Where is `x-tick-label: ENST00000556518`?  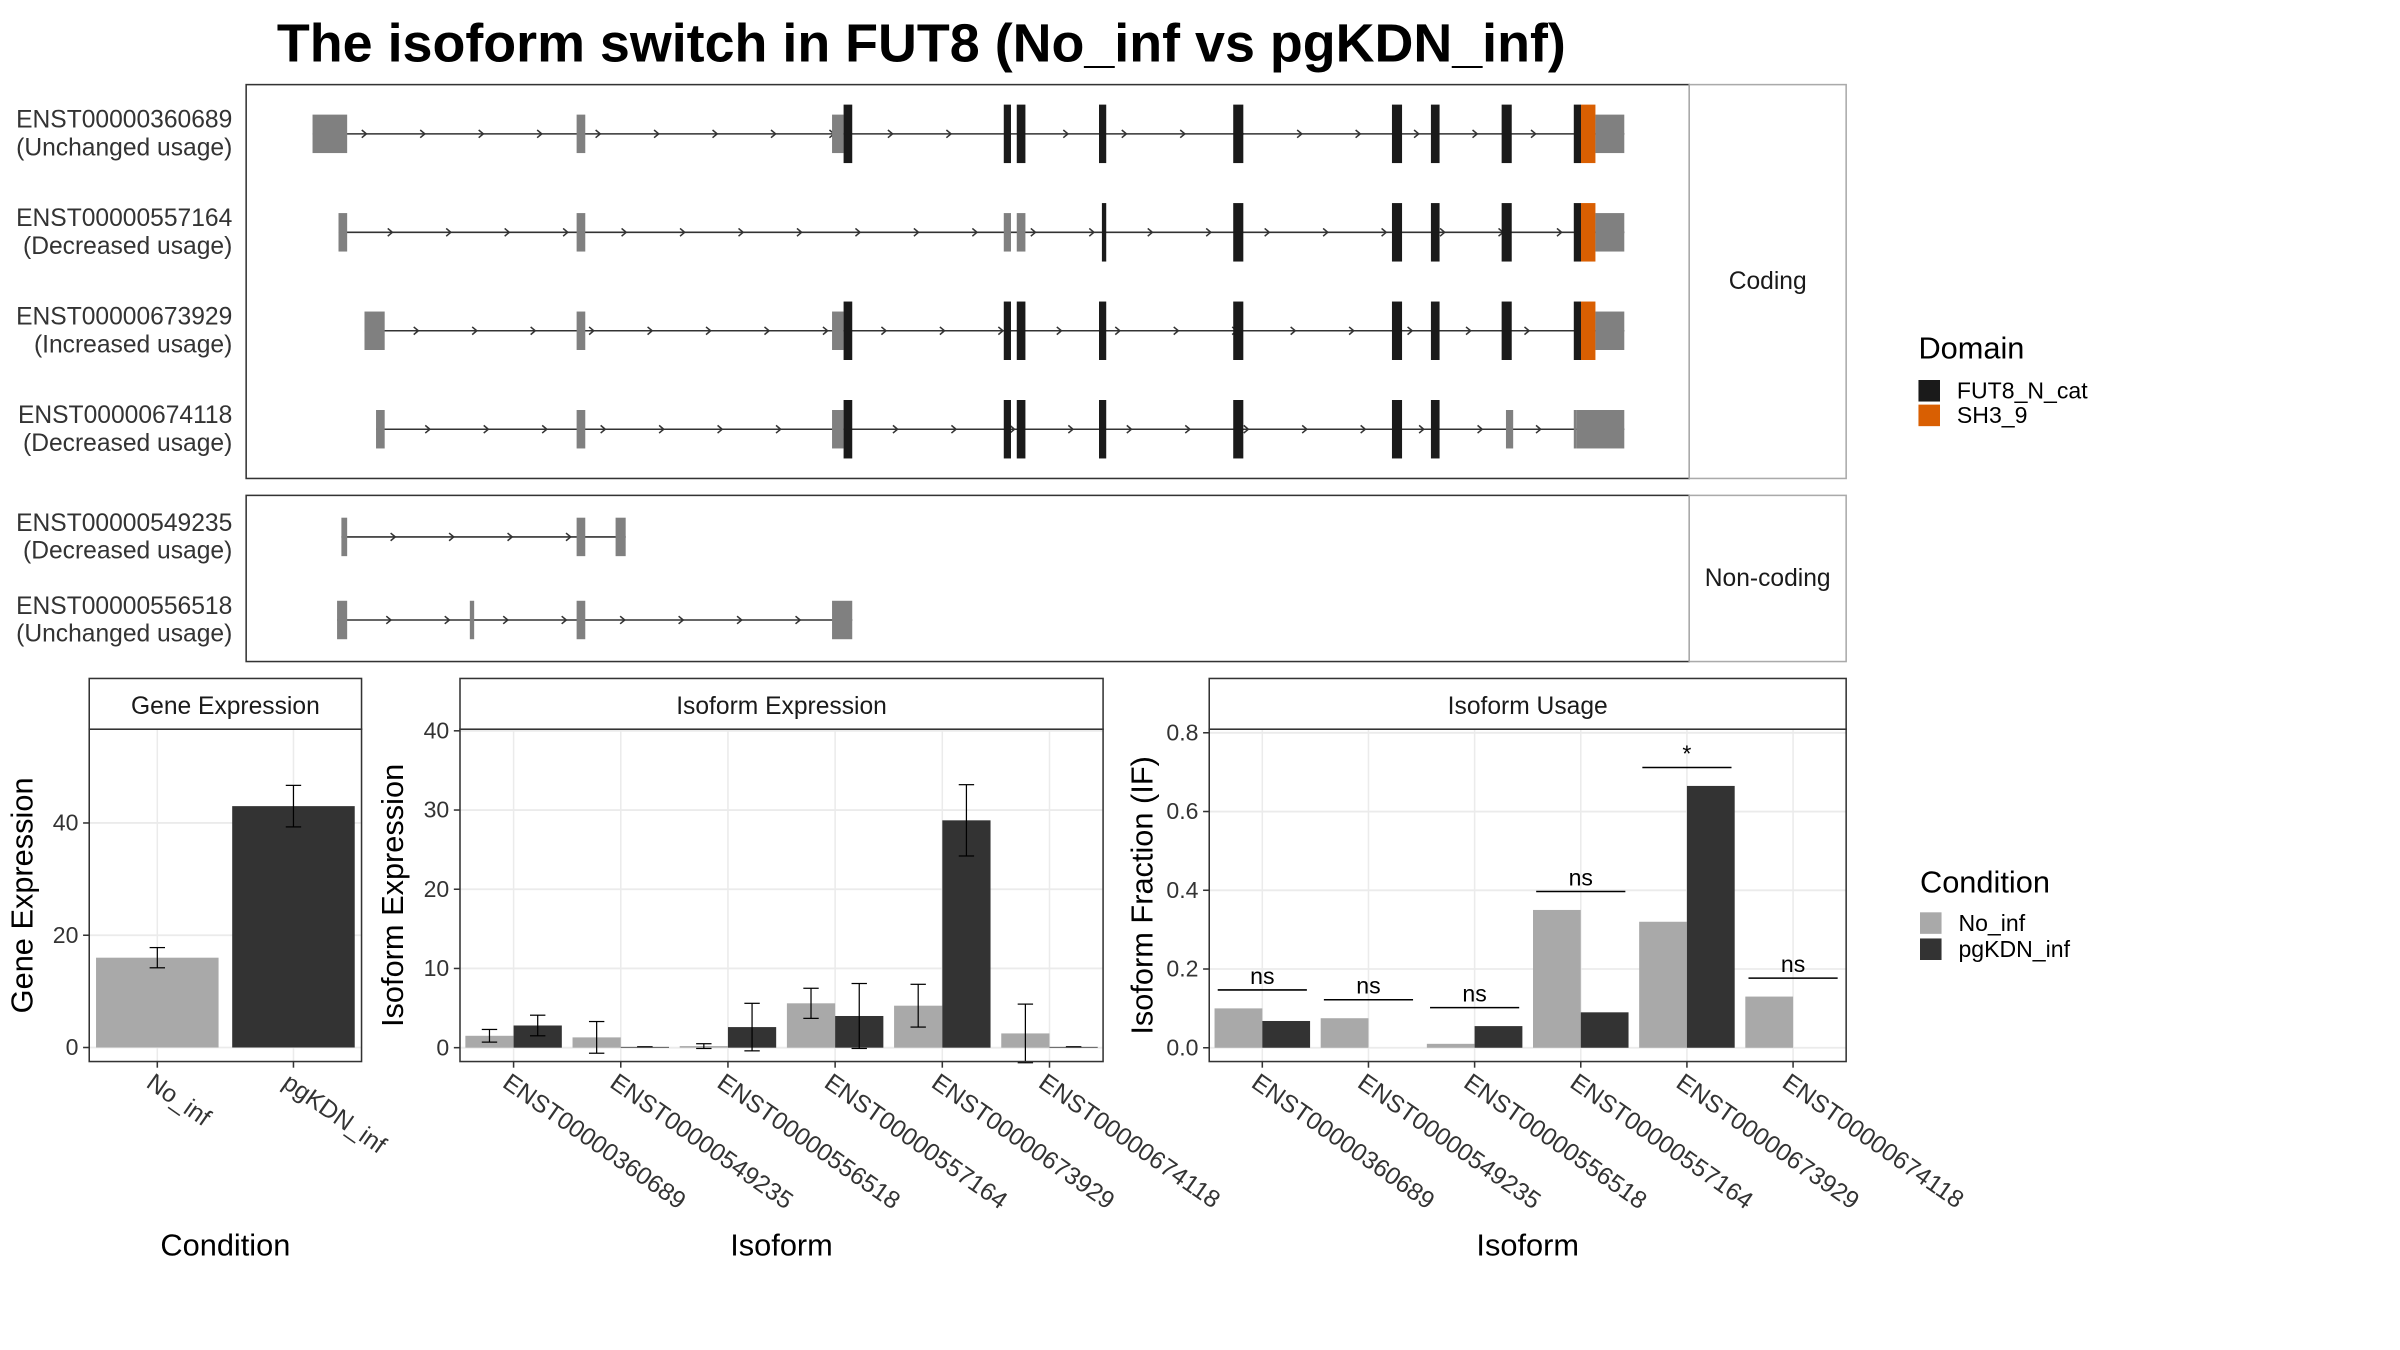 x-tick-label: ENST00000556518 is located at coordinates (1555, 1142).